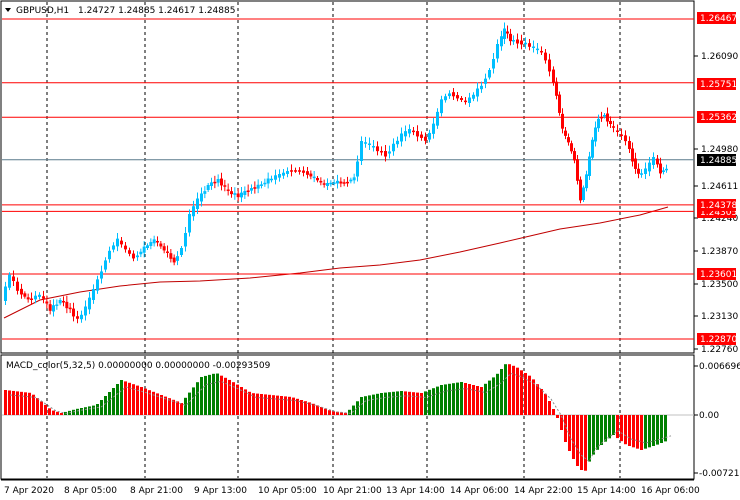 This screenshot has height=500, width=740. Describe the element at coordinates (29, 491) in the screenshot. I see `time-label: 7 Apr 2020` at that location.